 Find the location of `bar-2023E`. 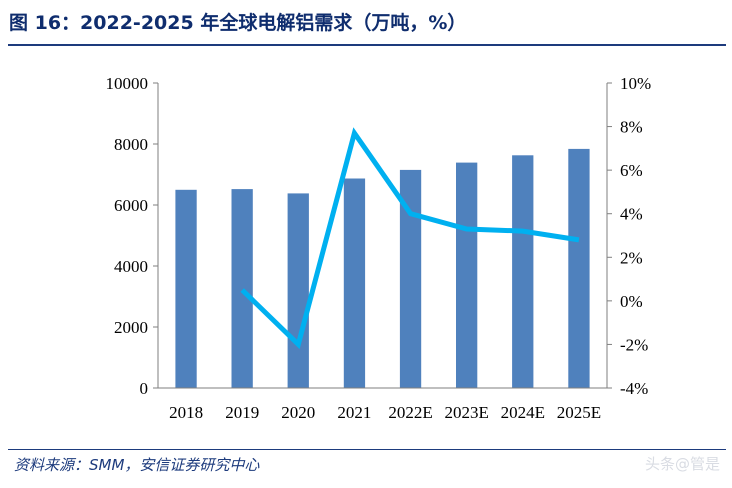

bar-2023E is located at coordinates (467, 275).